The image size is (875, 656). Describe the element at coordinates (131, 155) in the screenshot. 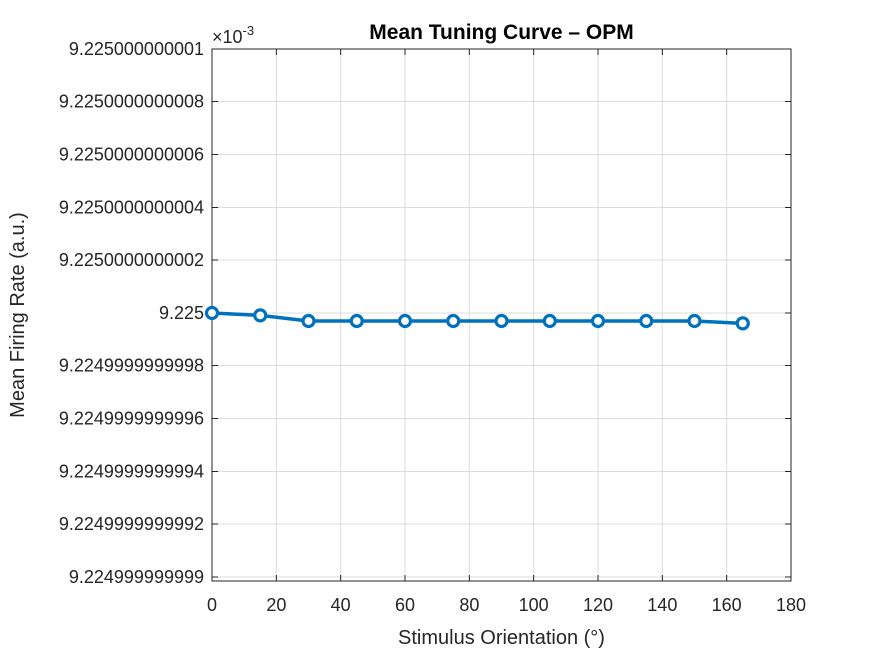

I see `y-tick-label: 9.2250000000006` at that location.